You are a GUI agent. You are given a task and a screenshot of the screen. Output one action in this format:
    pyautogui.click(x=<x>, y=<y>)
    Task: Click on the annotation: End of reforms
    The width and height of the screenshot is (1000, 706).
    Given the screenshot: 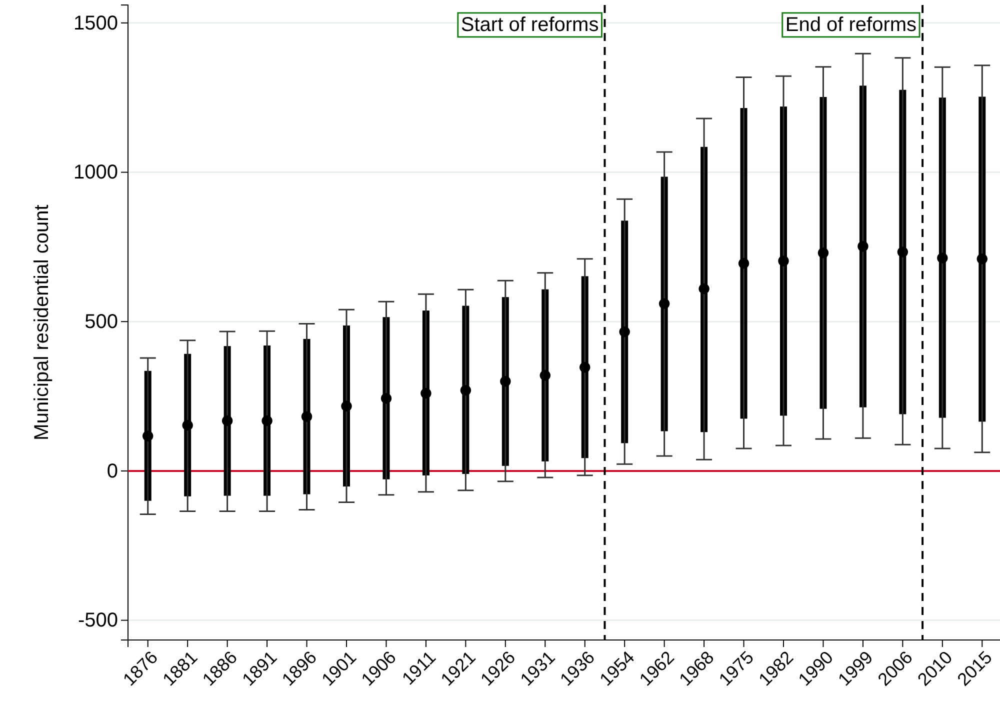 What is the action you would take?
    pyautogui.click(x=851, y=25)
    